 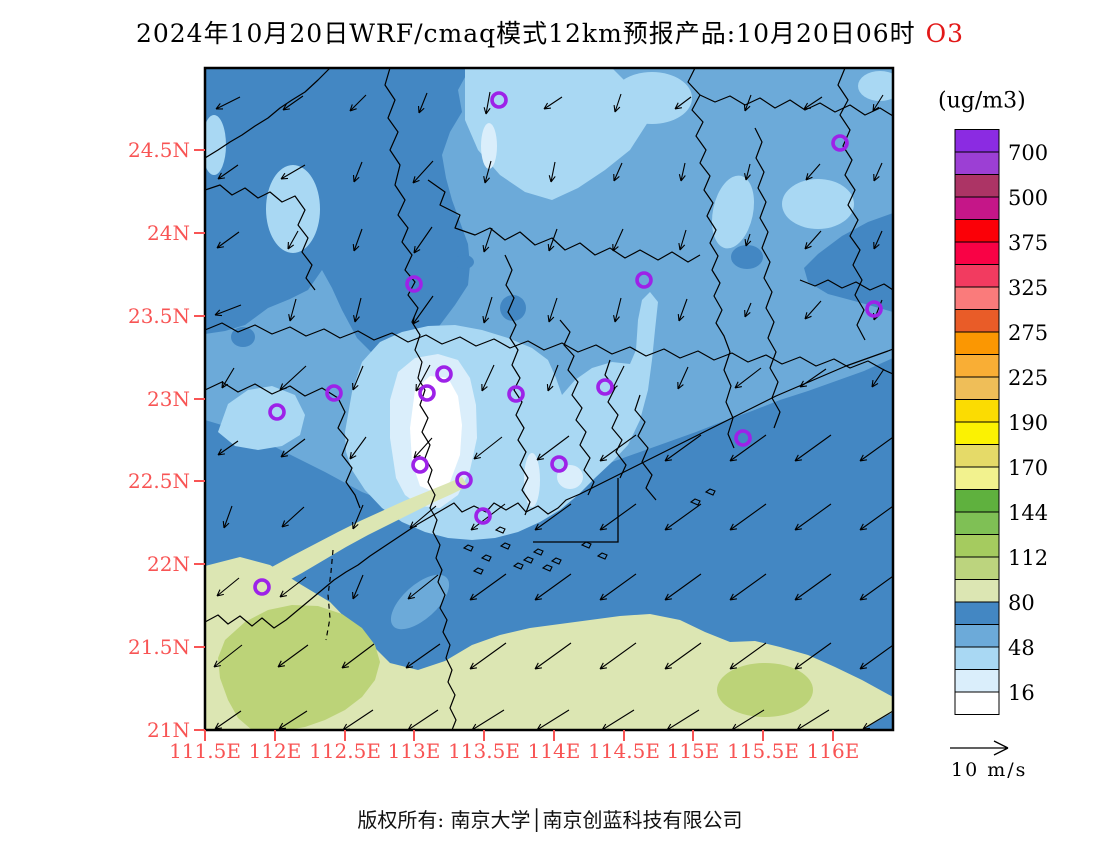 What do you see at coordinates (329, 595) in the screenshot?
I see `dashed-boundary-line` at bounding box center [329, 595].